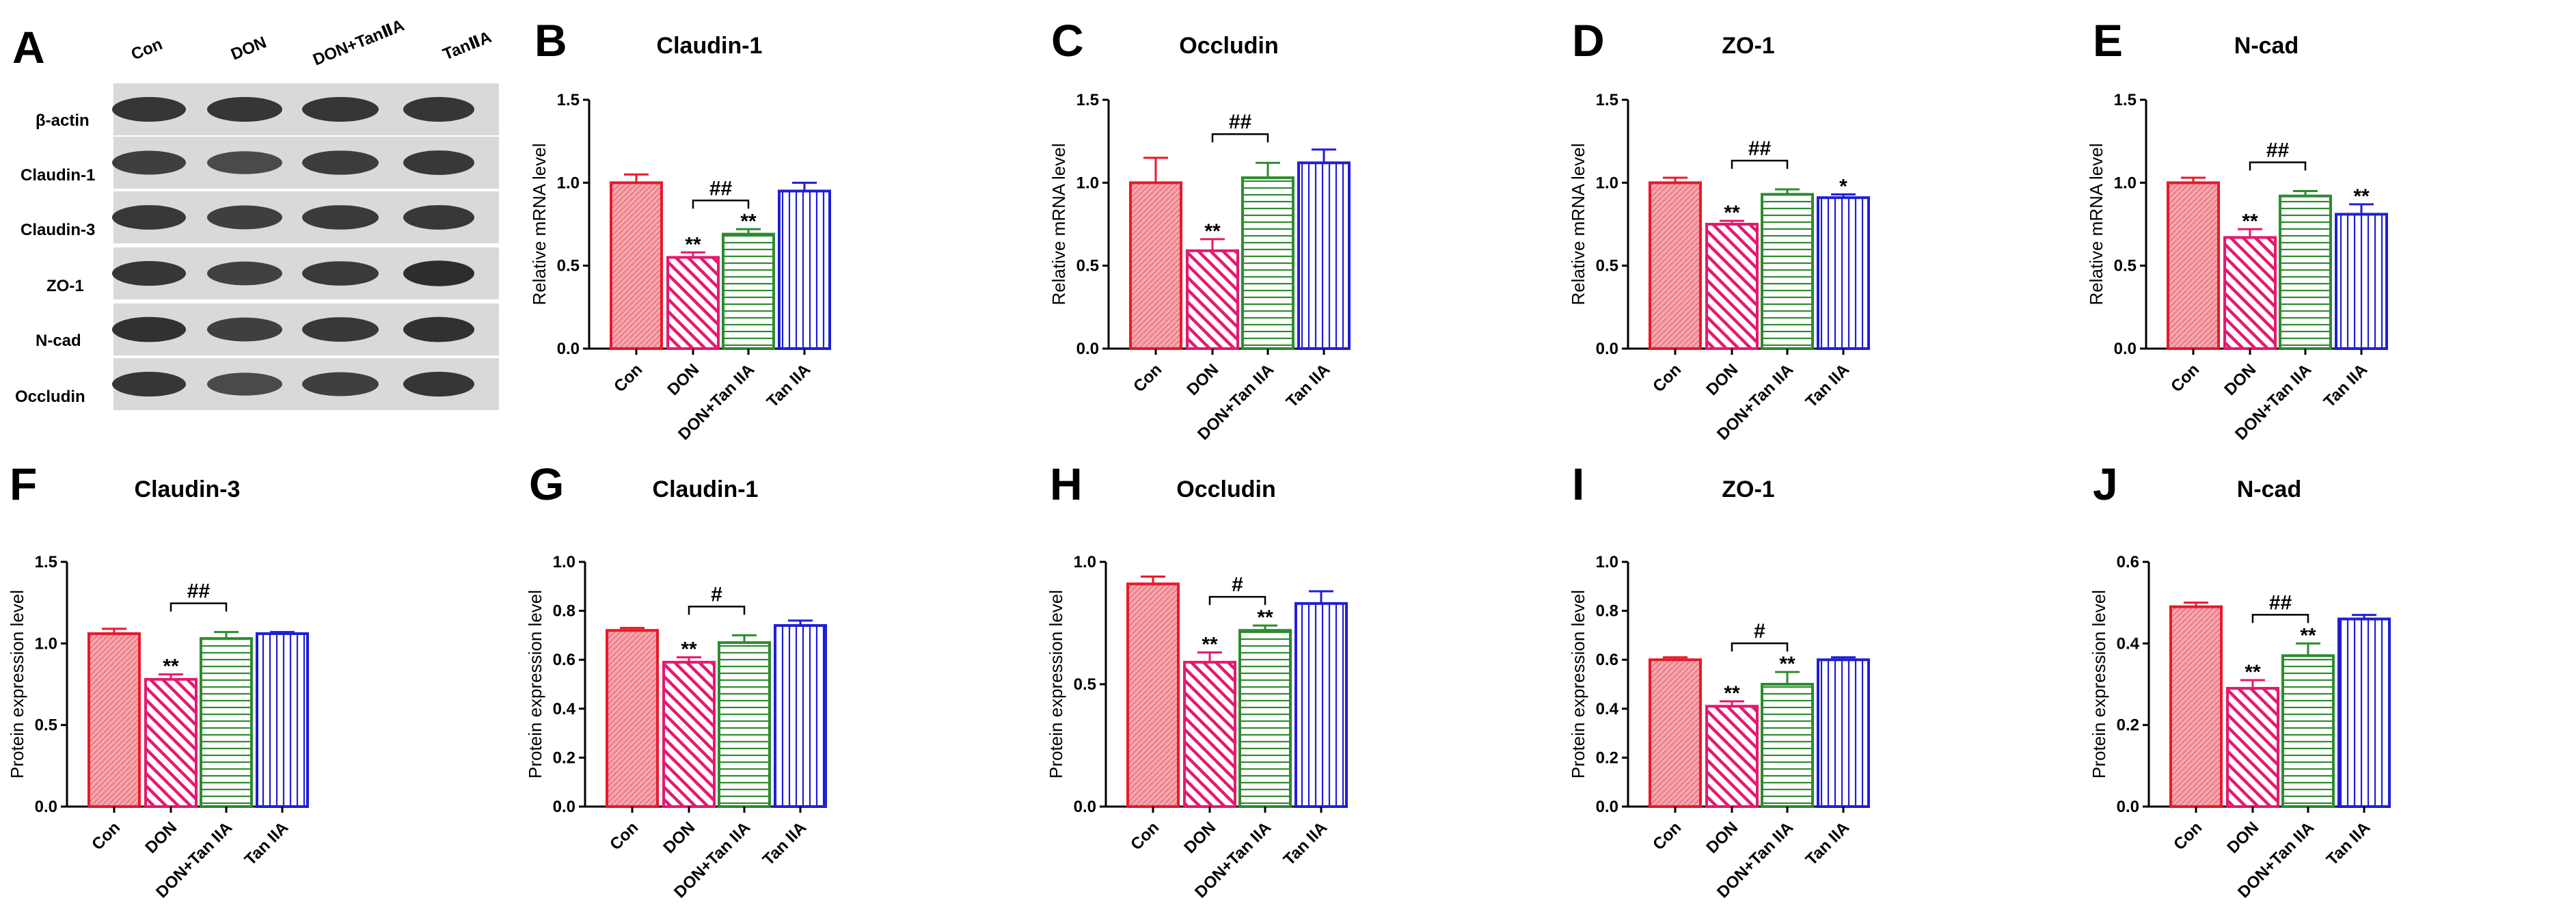 The image size is (2576, 918). Describe the element at coordinates (1225, 489) in the screenshot. I see `chart-title: Occludin` at that location.